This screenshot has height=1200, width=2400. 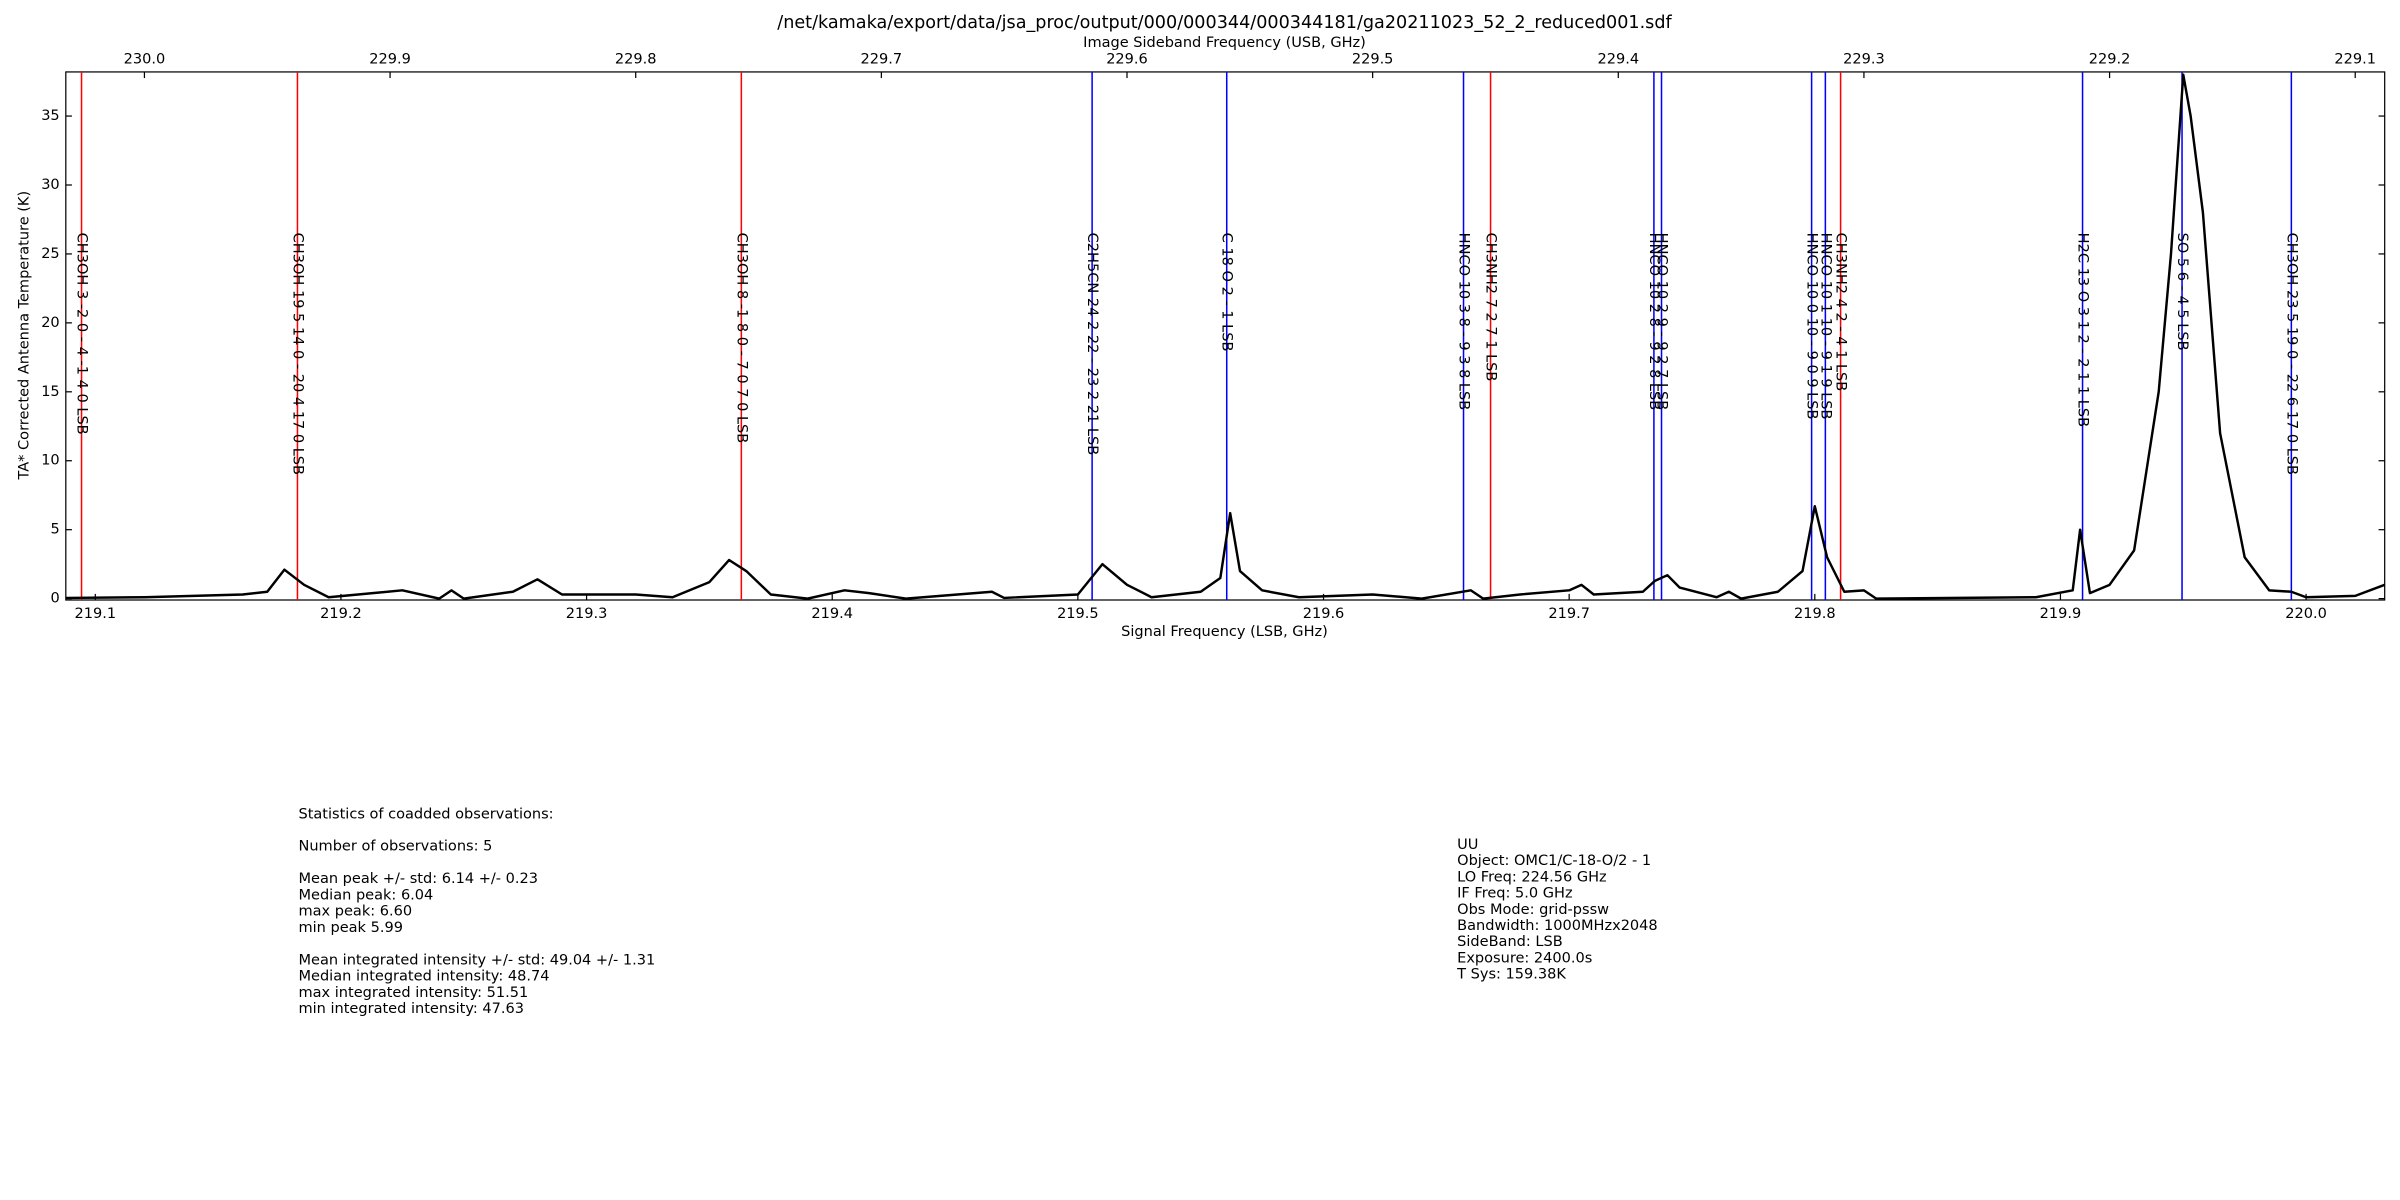 I want to click on y-tick-label: 20, so click(x=50, y=323).